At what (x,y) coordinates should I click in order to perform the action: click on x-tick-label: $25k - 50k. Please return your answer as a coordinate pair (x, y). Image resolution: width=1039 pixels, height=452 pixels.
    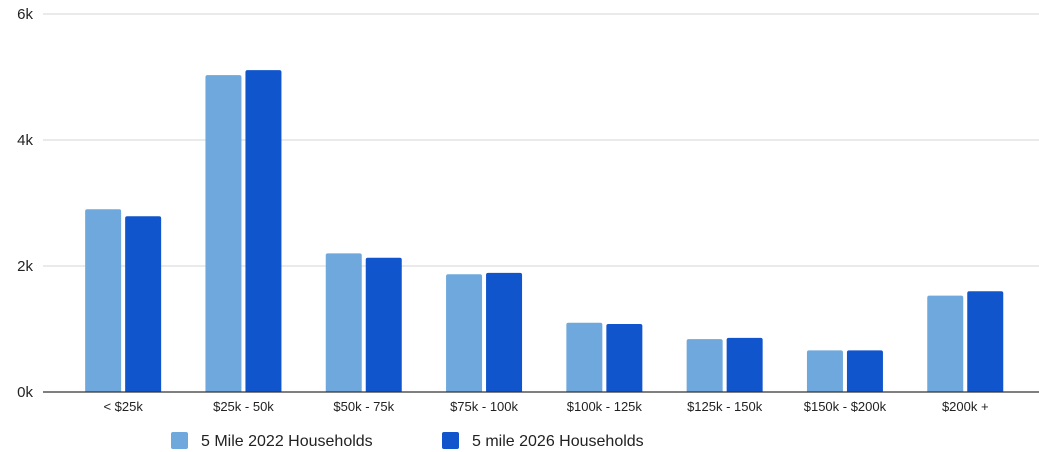
    Looking at the image, I should click on (243, 406).